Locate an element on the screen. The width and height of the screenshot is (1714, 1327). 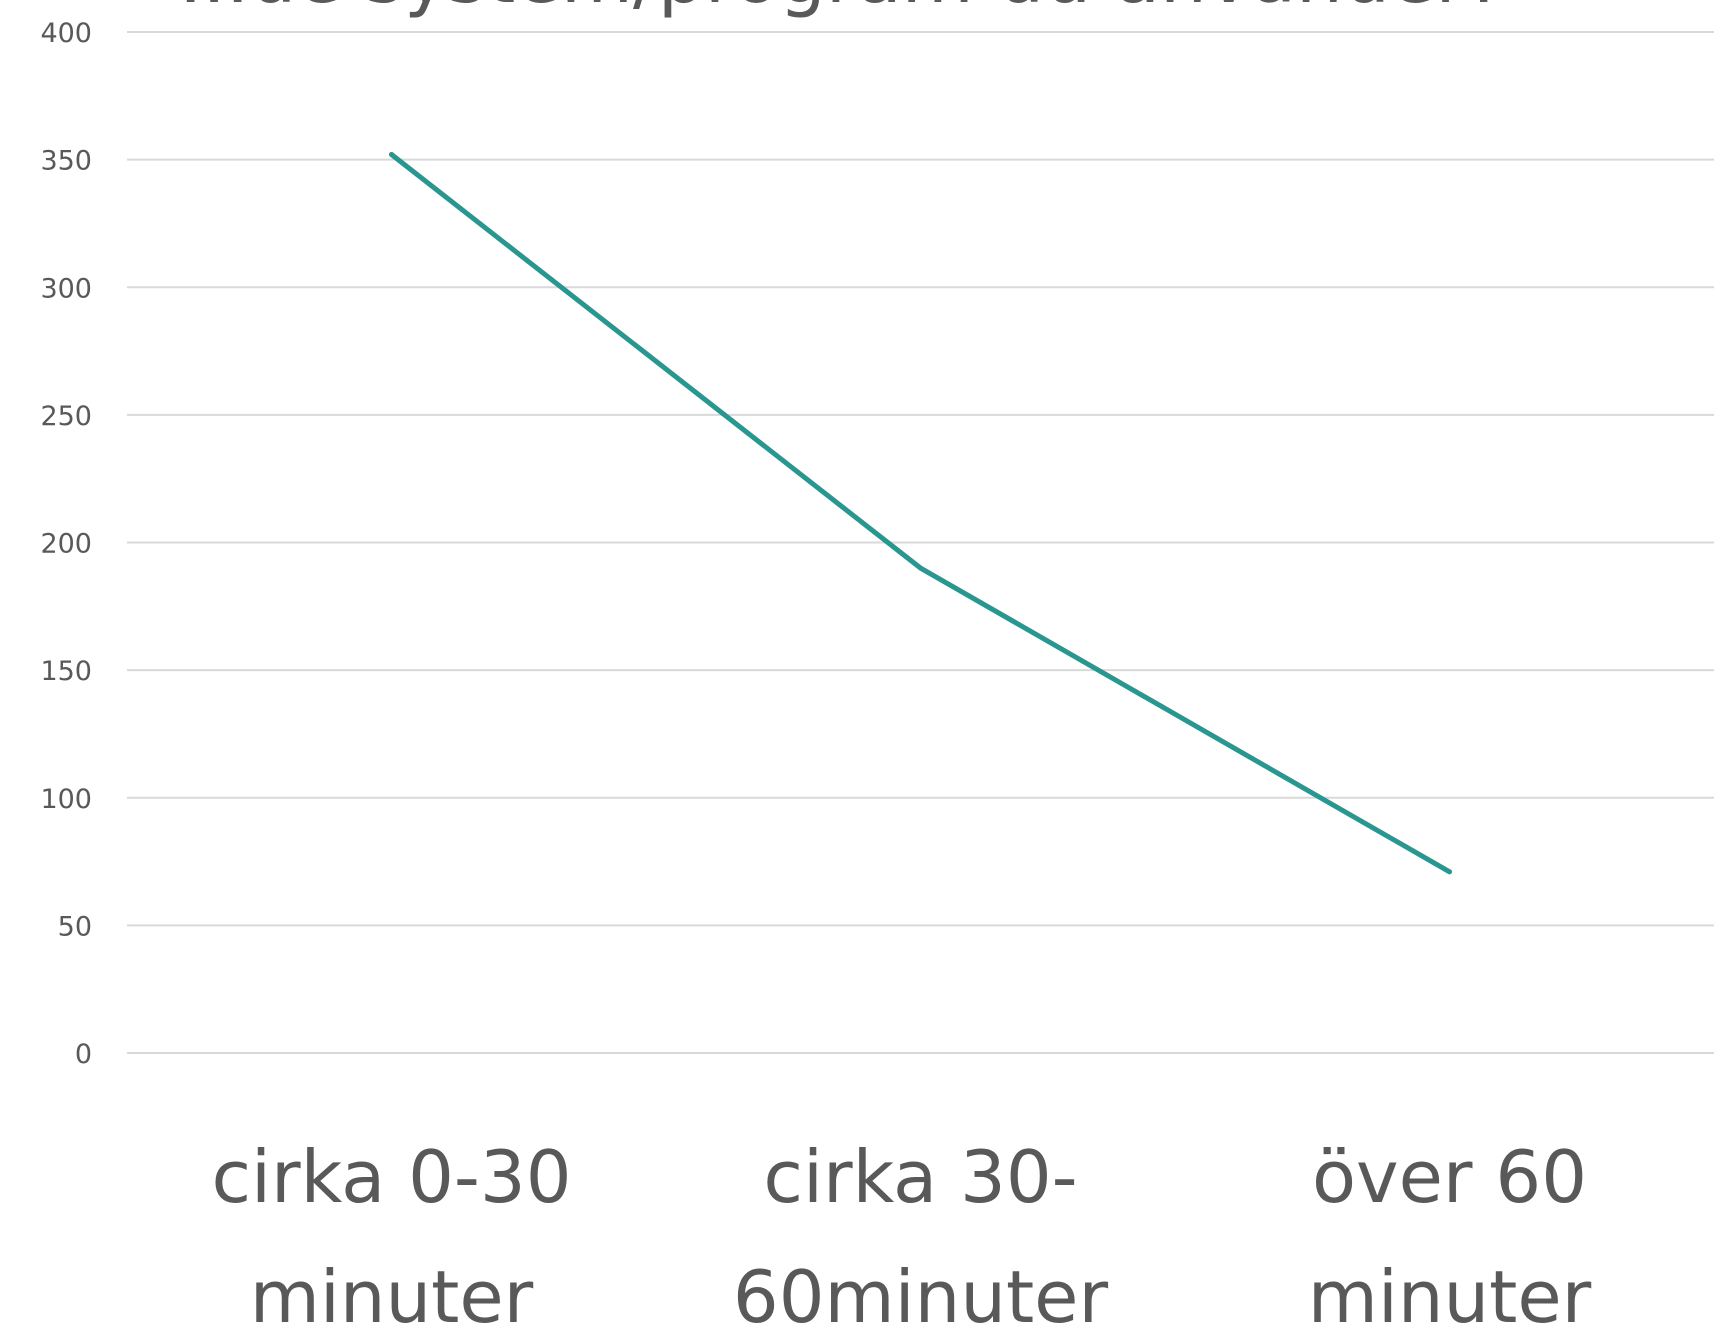
y-axis-ticks: 0 50 100 150 200 250 300 350 400 is located at coordinates (66, 544).